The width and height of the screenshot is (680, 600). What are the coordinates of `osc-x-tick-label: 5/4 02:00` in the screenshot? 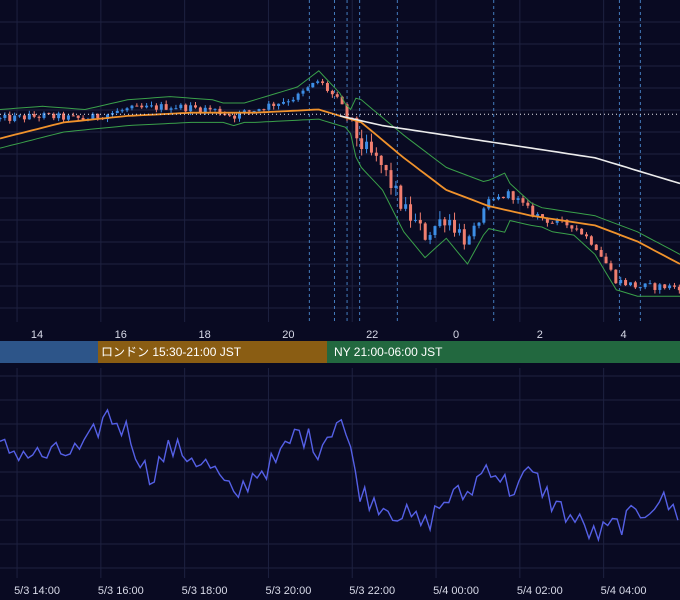 It's located at (540, 591).